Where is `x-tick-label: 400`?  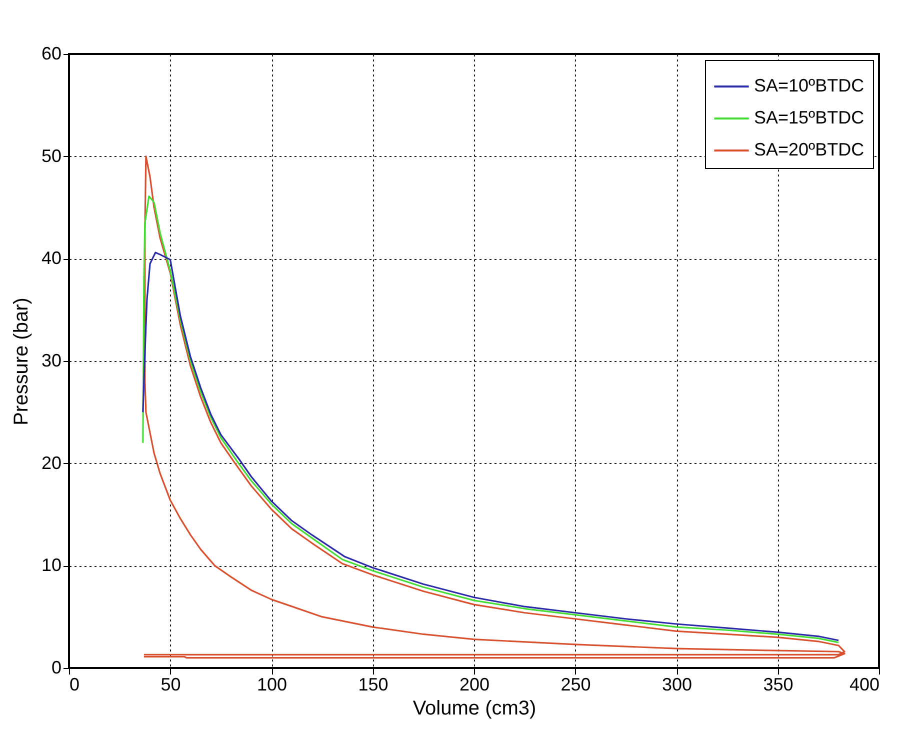 x-tick-label: 400 is located at coordinates (864, 684).